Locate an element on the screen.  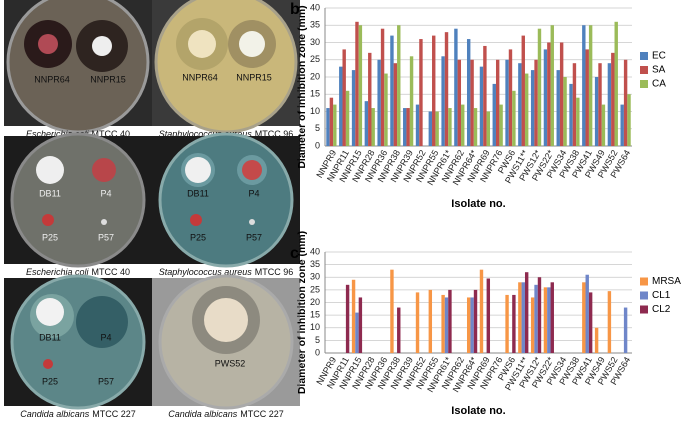
organism: Staphylococcus aureus is located at coordinates (206, 134).